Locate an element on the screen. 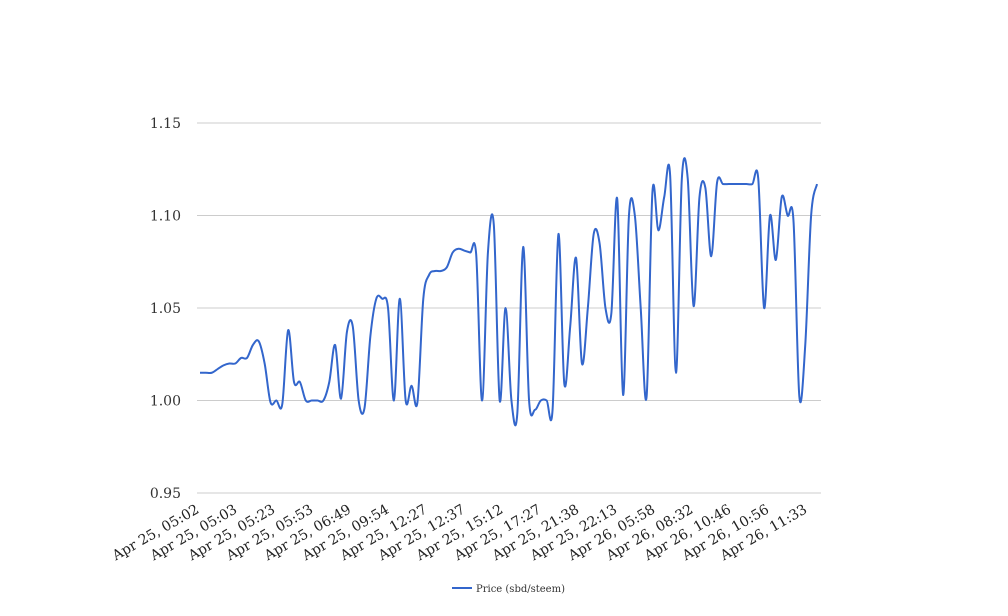  legend: Price (sbd/steem) is located at coordinates (508, 589).